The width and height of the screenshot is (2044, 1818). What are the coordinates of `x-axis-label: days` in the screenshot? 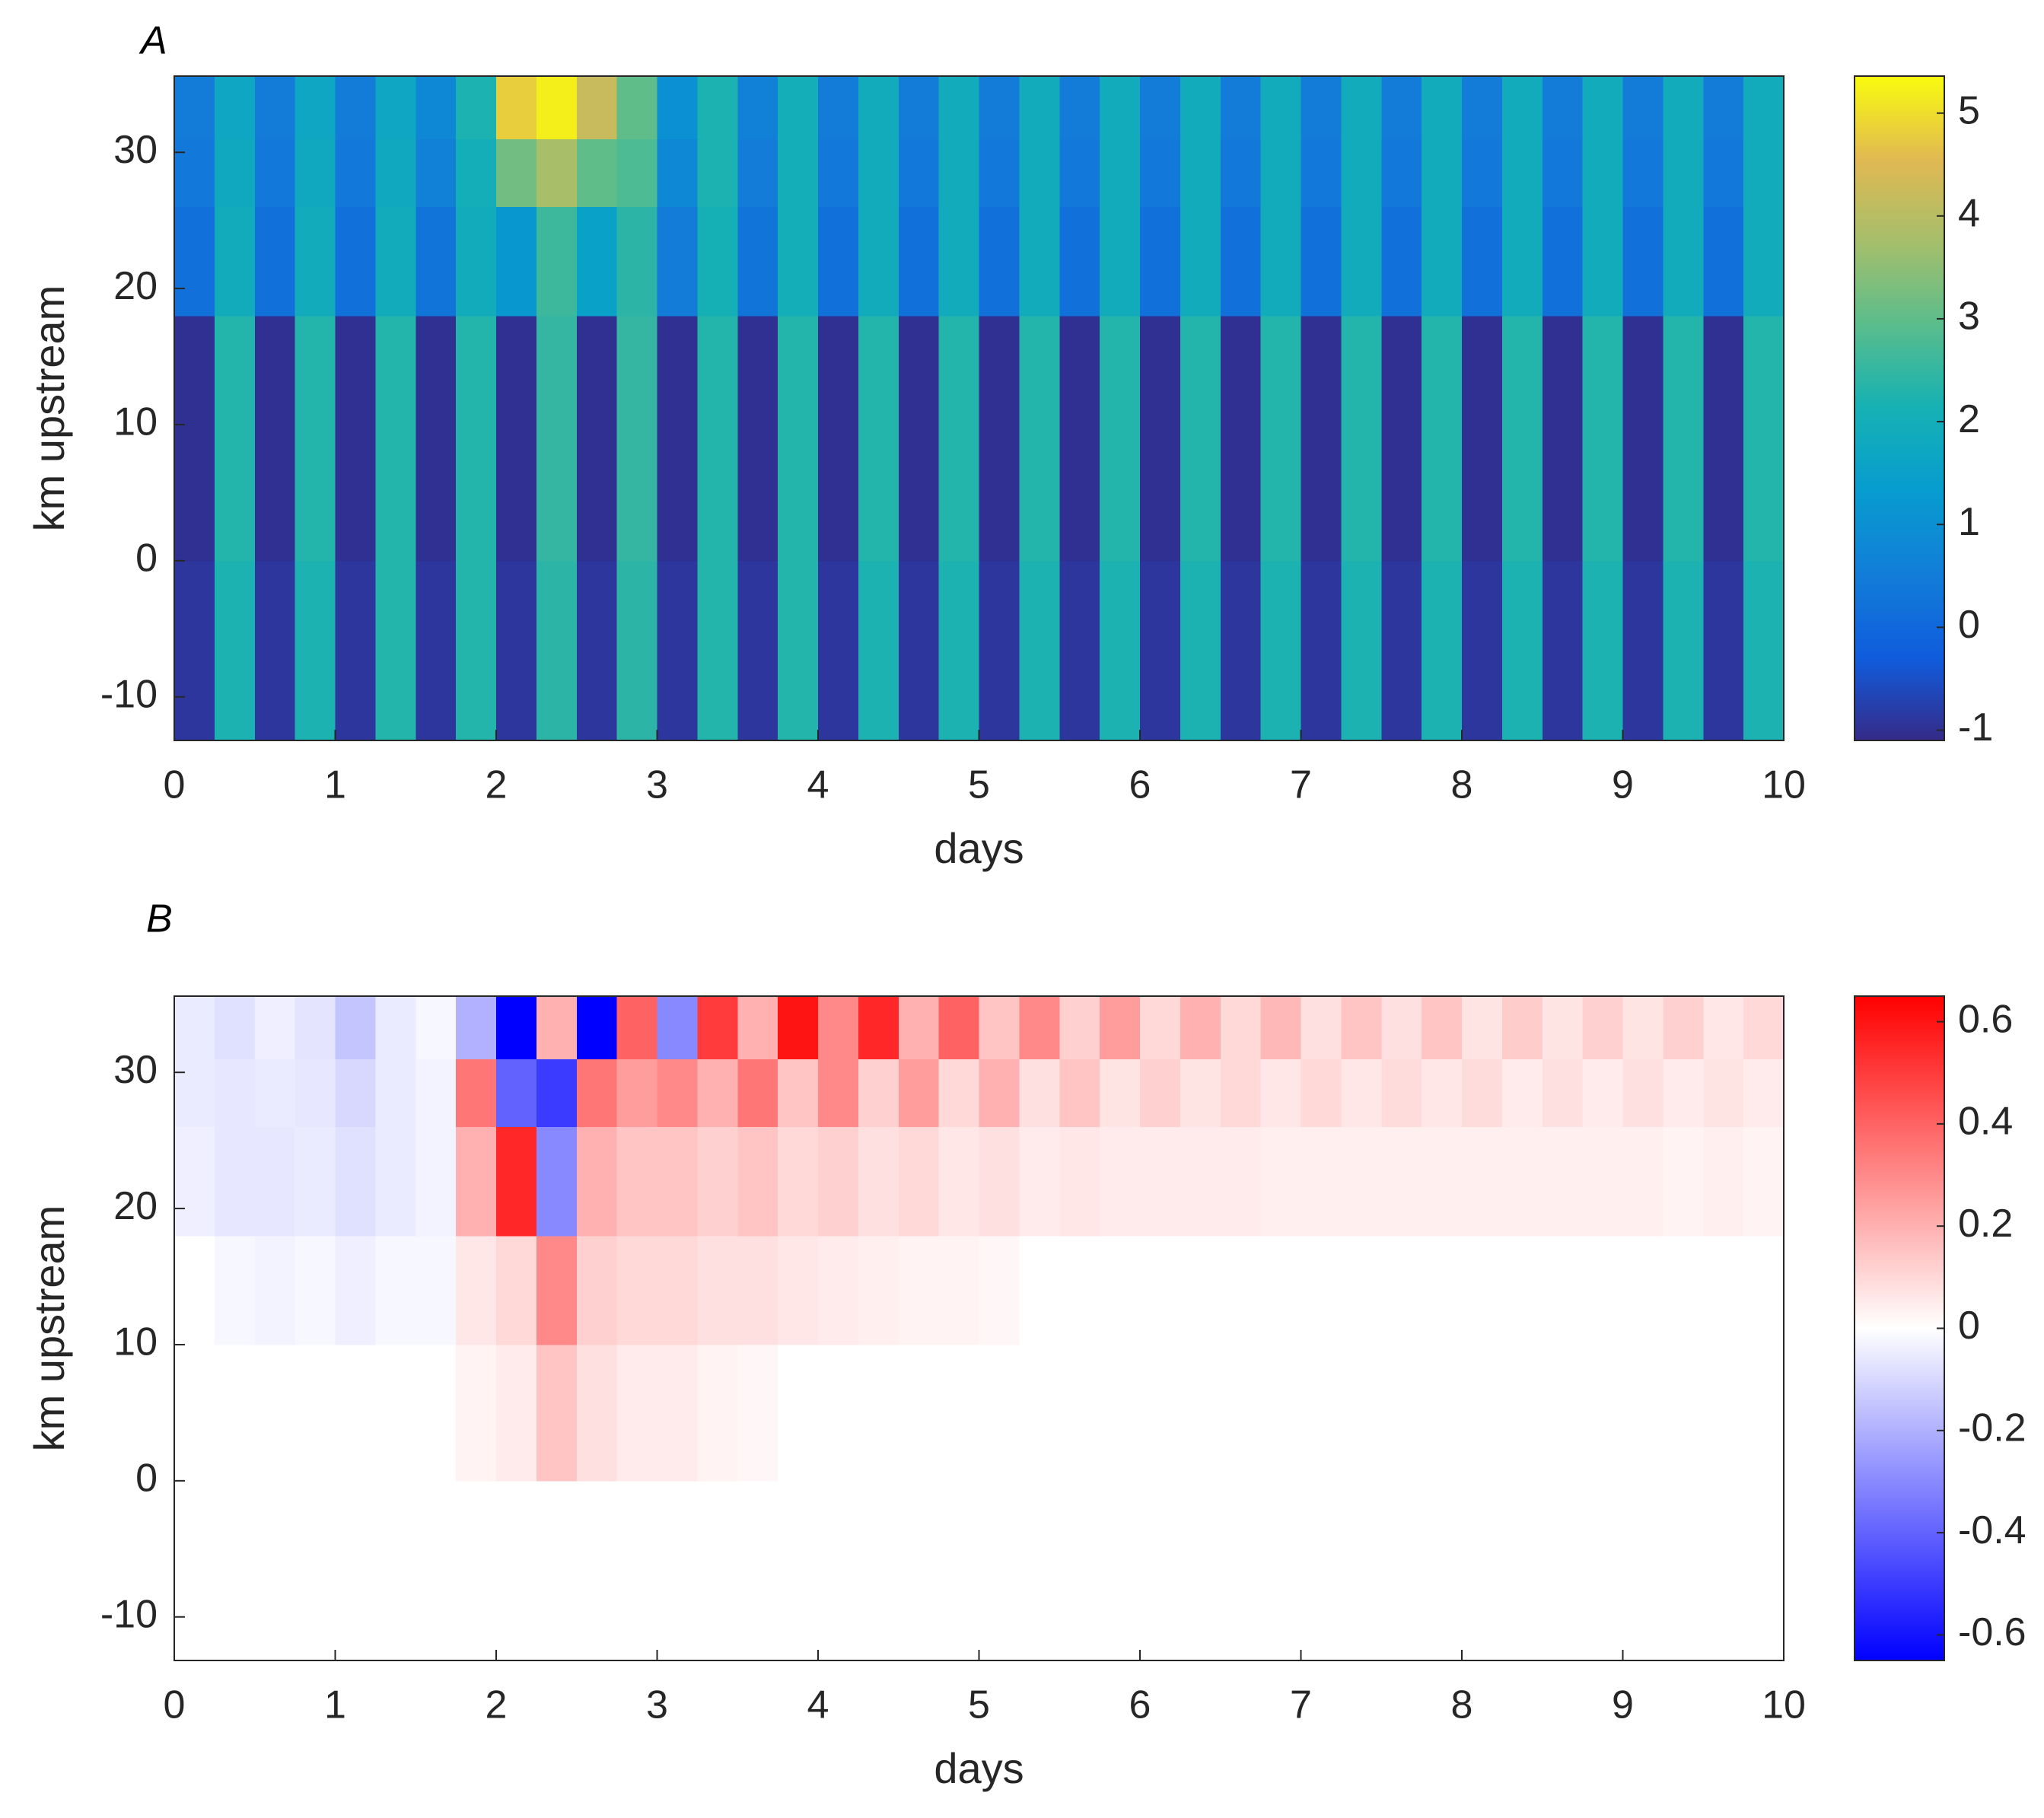 It's located at (979, 848).